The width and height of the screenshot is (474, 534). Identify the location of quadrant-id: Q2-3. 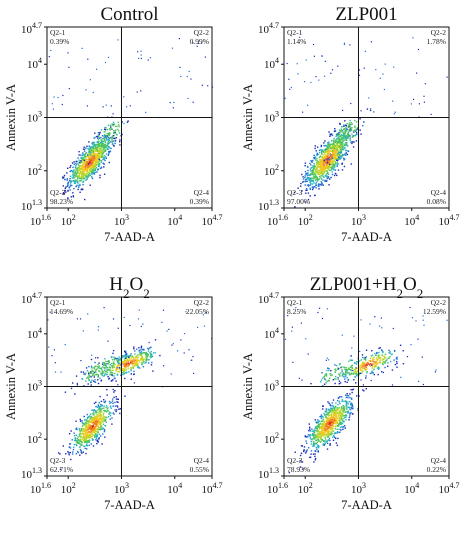
(295, 192).